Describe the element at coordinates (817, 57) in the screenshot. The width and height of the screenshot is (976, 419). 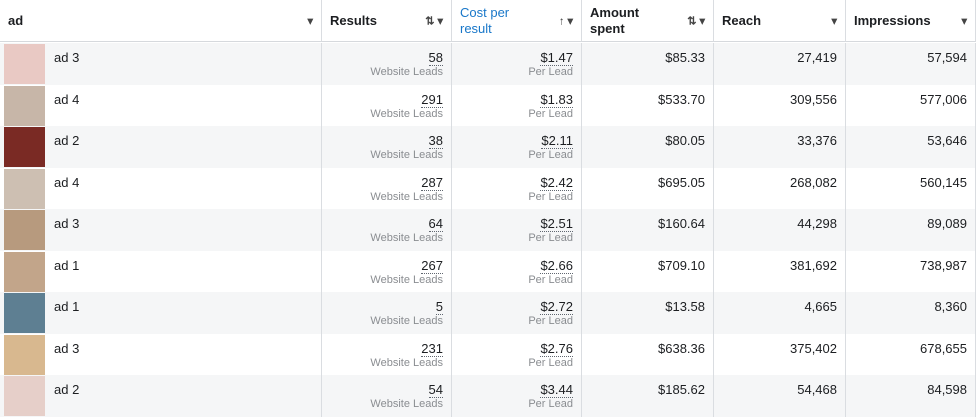
I see `reach-value: 27,419` at that location.